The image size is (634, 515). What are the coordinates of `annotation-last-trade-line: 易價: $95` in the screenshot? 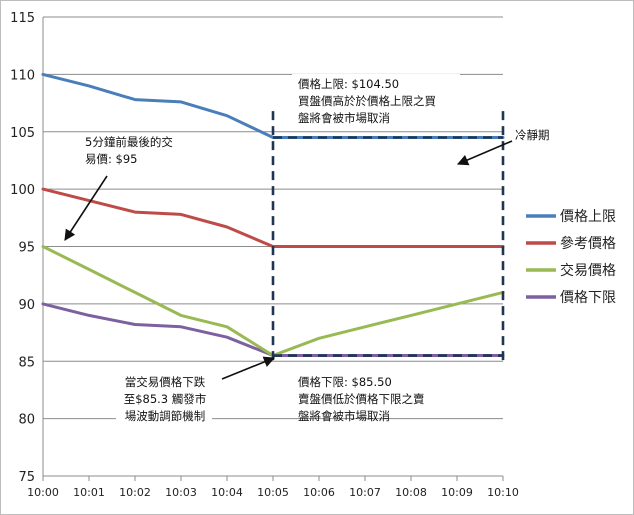 It's located at (111, 159).